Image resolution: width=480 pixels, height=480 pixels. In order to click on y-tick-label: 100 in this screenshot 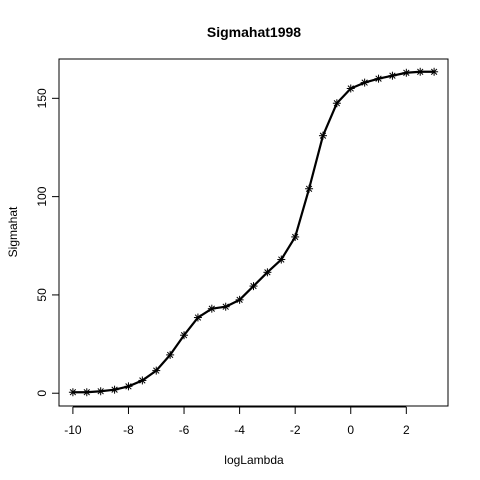, I will do `click(42, 196)`.